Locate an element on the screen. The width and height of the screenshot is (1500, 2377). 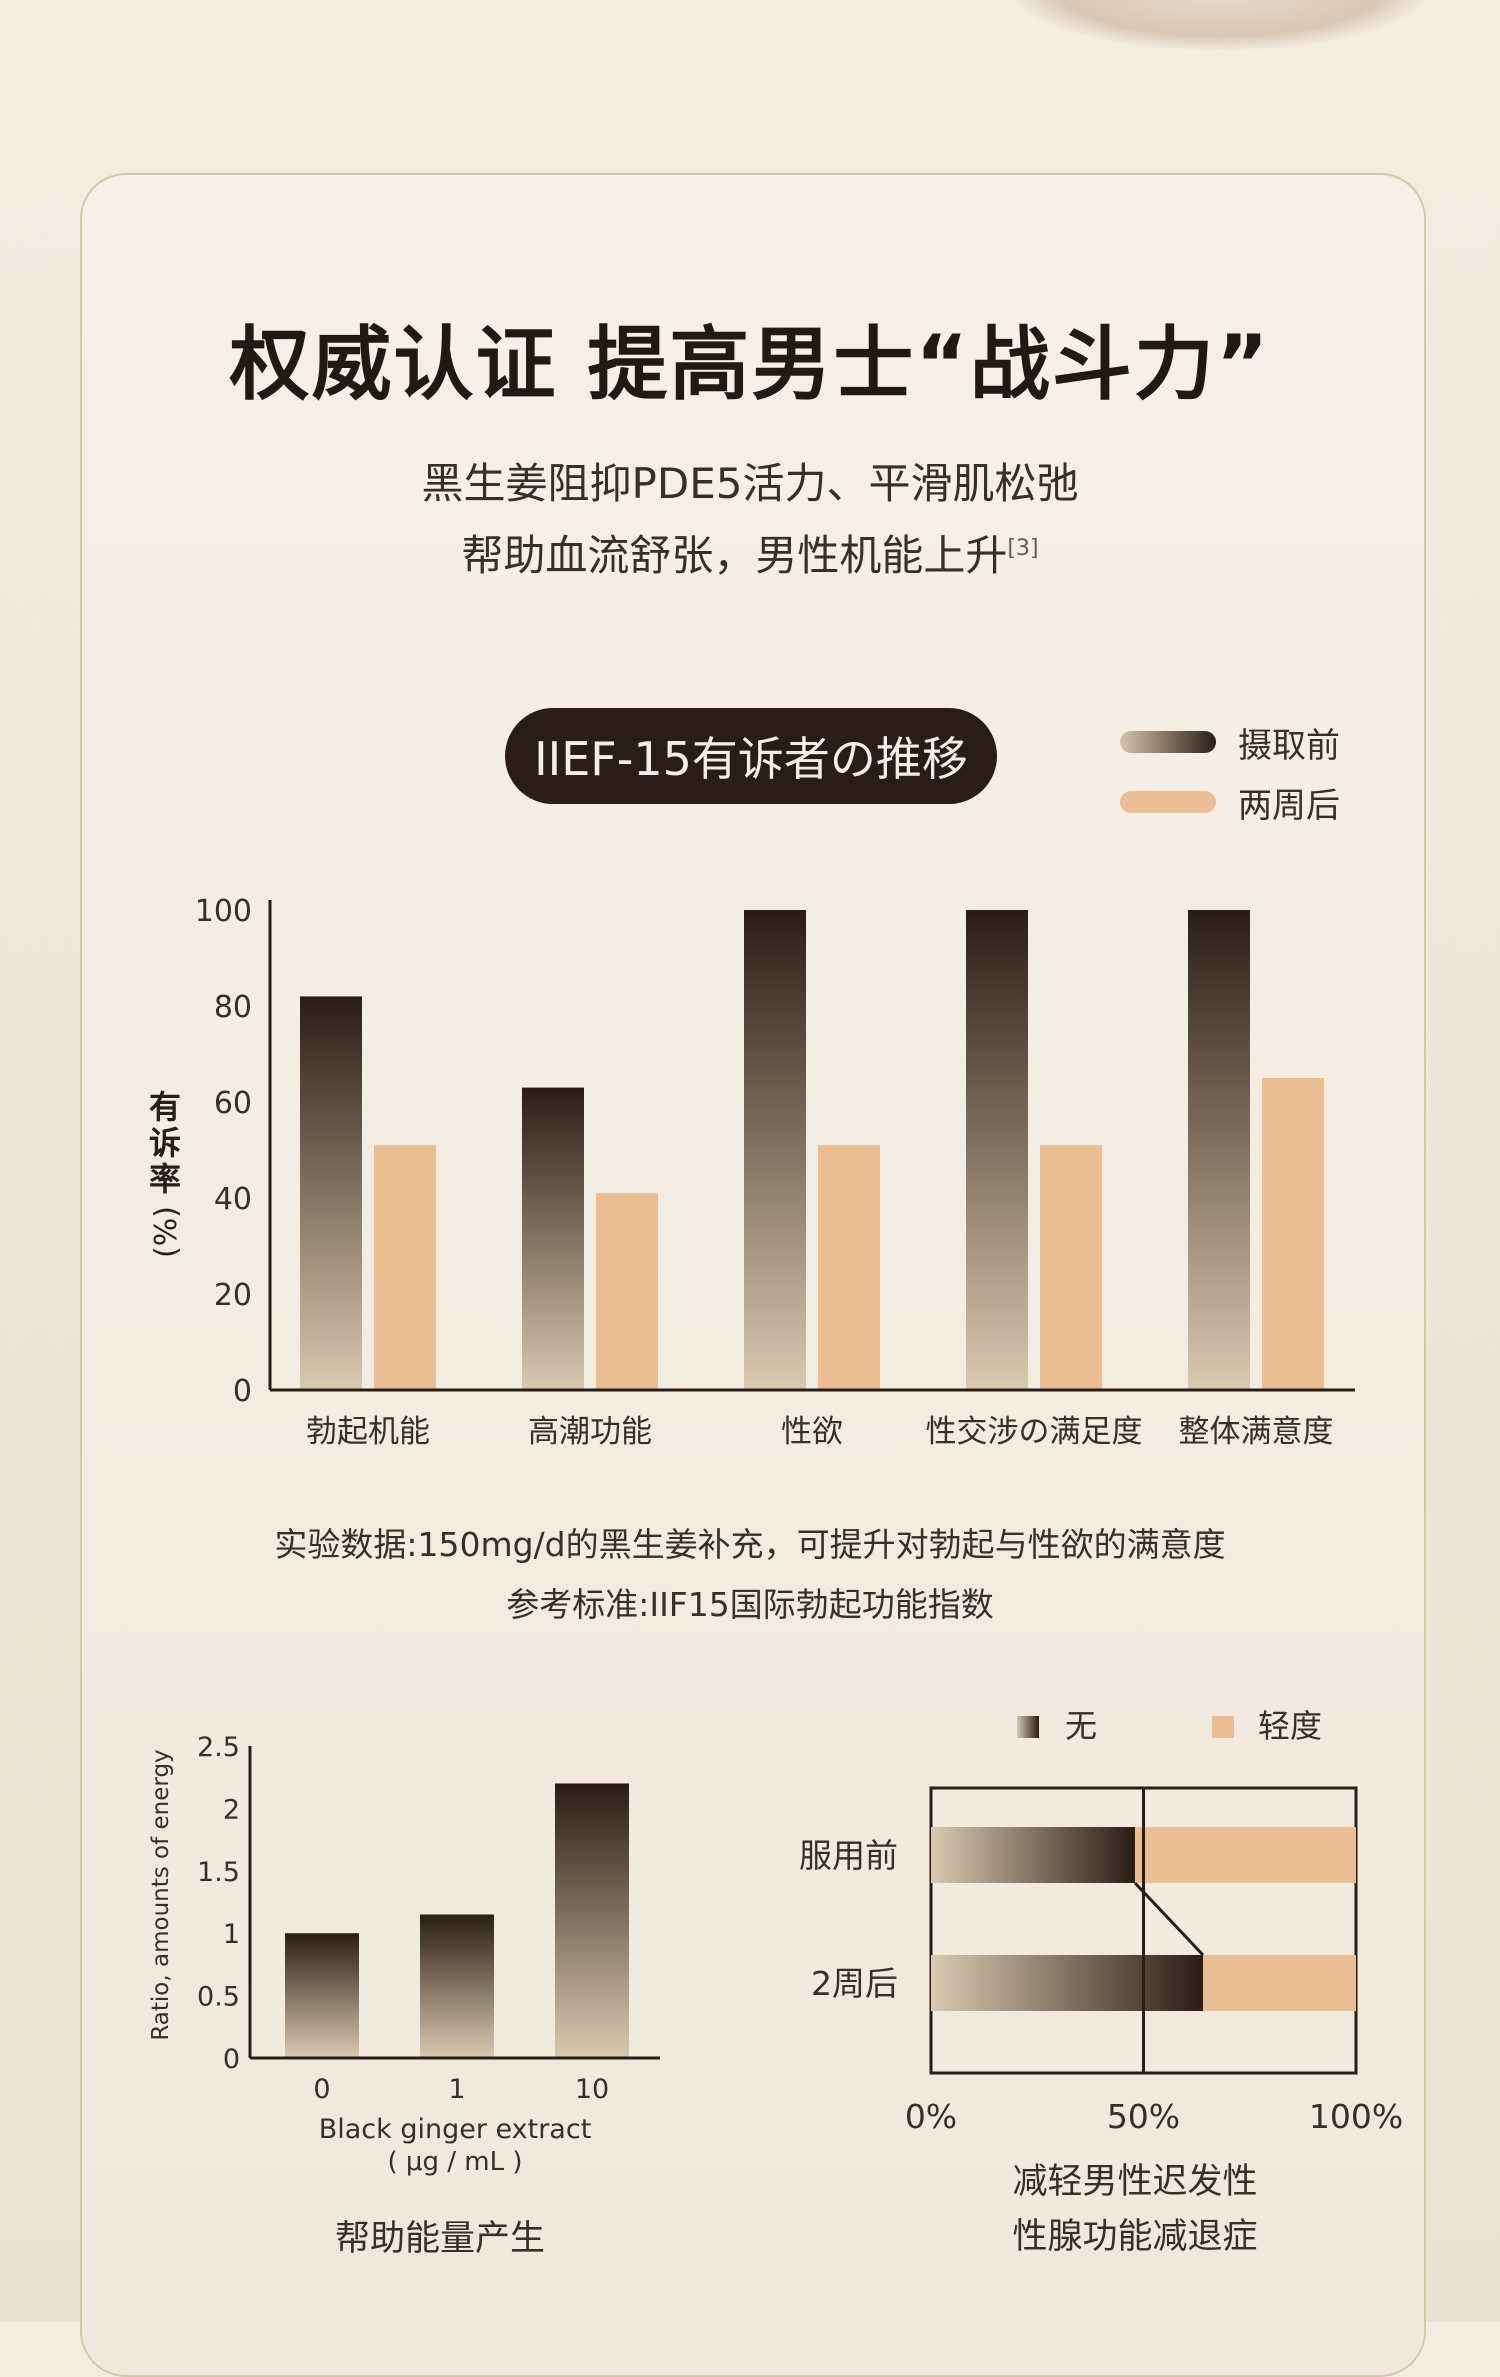
page-title: 权威认证 提高男士“战斗力” is located at coordinates (750, 364).